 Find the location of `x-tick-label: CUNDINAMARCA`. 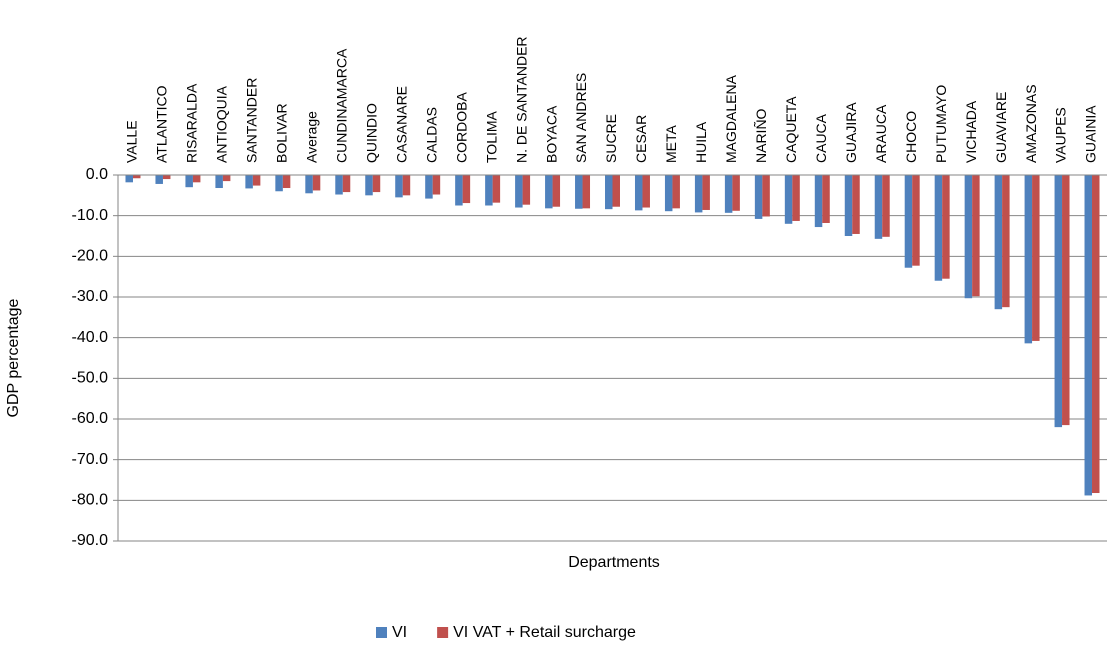

x-tick-label: CUNDINAMARCA is located at coordinates (341, 105).